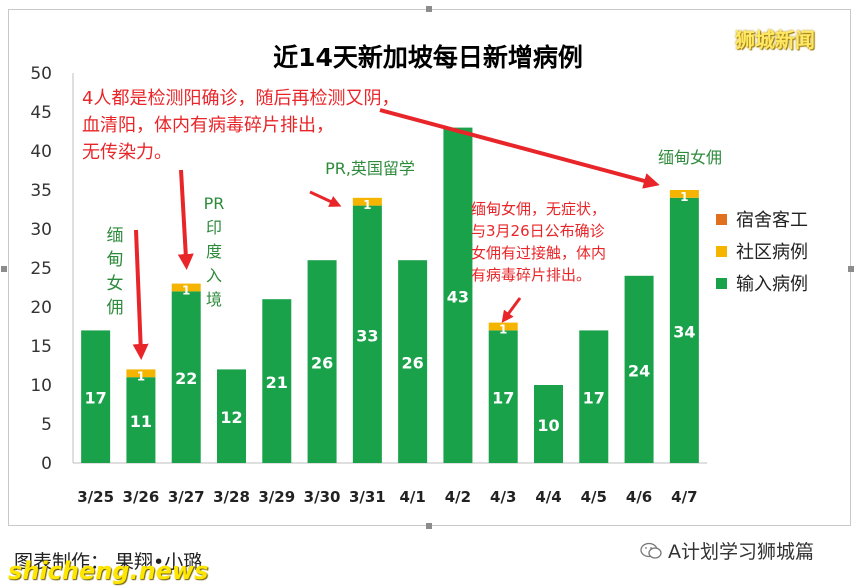 The image size is (856, 588). Describe the element at coordinates (538, 209) in the screenshot. I see `annotation-text-maid-0403: 缅甸女佣，无症状，` at that location.